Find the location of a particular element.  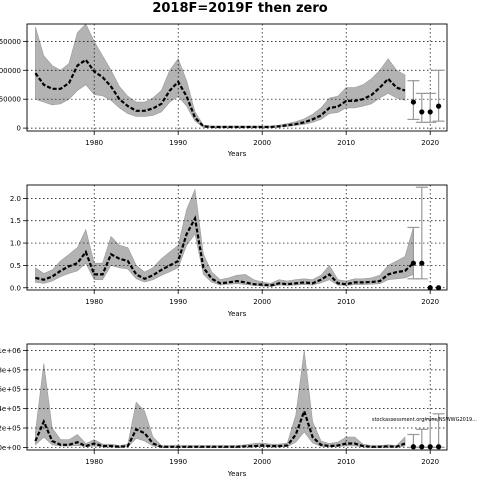

y-tick-label: 2.0 is located at coordinates (15, 199).